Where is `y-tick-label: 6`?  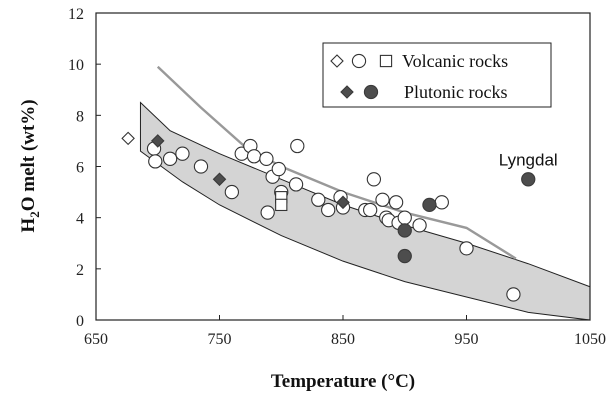
y-tick-label: 6 is located at coordinates (80, 168).